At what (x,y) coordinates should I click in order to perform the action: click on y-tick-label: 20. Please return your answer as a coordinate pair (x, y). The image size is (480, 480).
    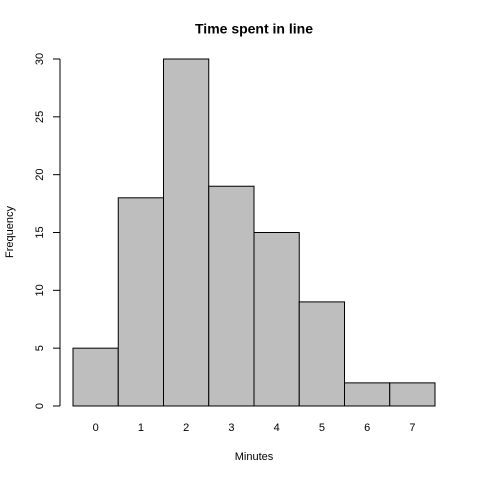
    Looking at the image, I should click on (40, 175).